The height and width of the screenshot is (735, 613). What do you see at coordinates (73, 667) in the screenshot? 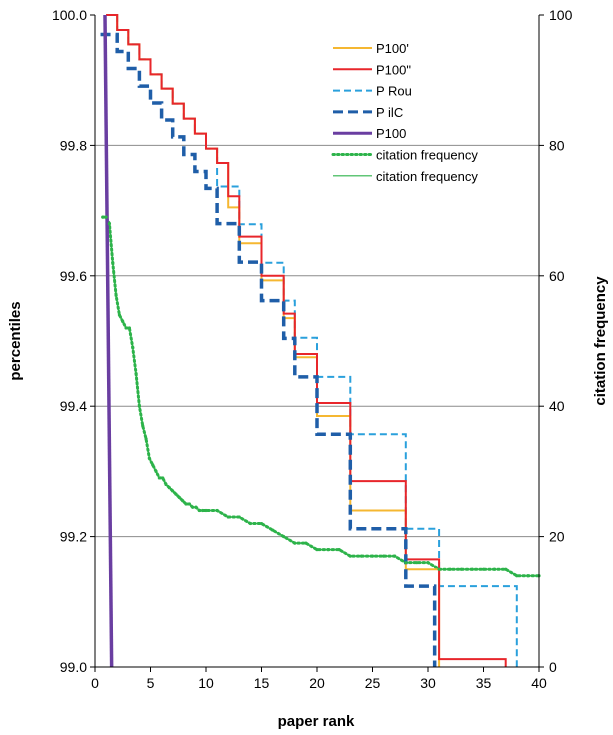
I see `y-tick-label: 99.0` at bounding box center [73, 667].